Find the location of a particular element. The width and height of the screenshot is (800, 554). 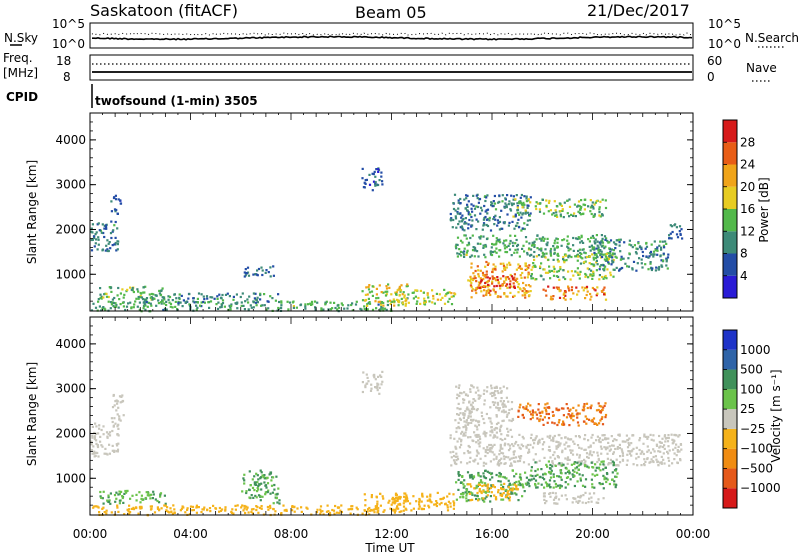

velocity-colorbar-label: −100 is located at coordinates (756, 449).